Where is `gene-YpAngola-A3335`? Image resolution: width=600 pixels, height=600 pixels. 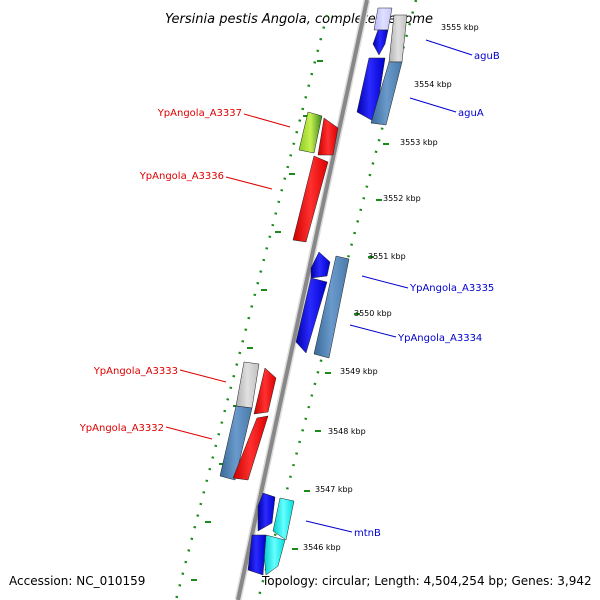 gene-YpAngola-A3335 is located at coordinates (320, 265).